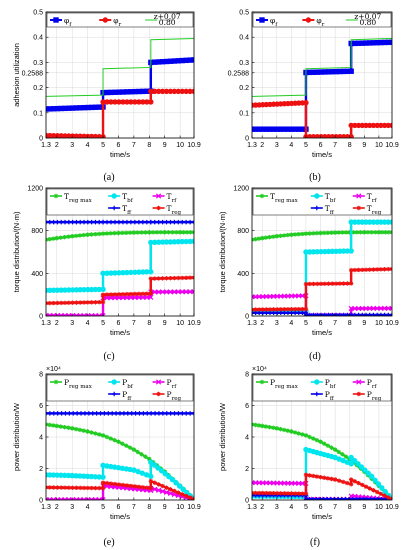 This screenshot has width=406, height=550. Describe the element at coordinates (78, 384) in the screenshot. I see `legend-label: Preg max` at that location.